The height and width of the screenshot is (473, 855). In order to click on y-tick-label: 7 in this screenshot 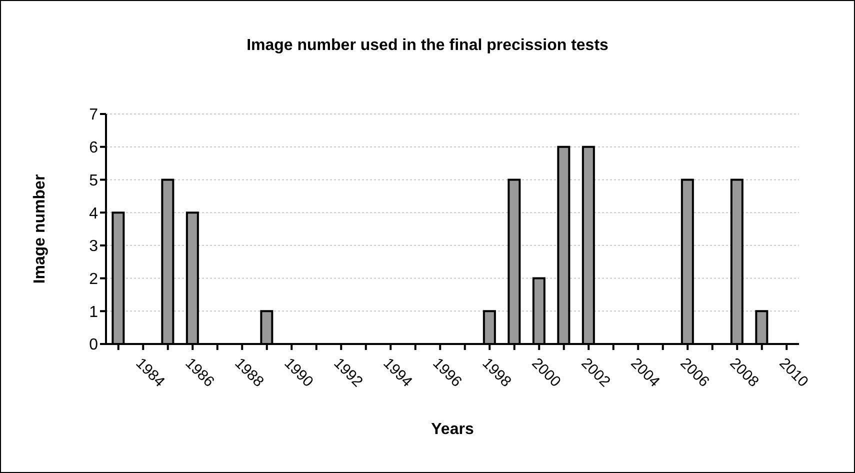, I will do `click(93, 115)`.